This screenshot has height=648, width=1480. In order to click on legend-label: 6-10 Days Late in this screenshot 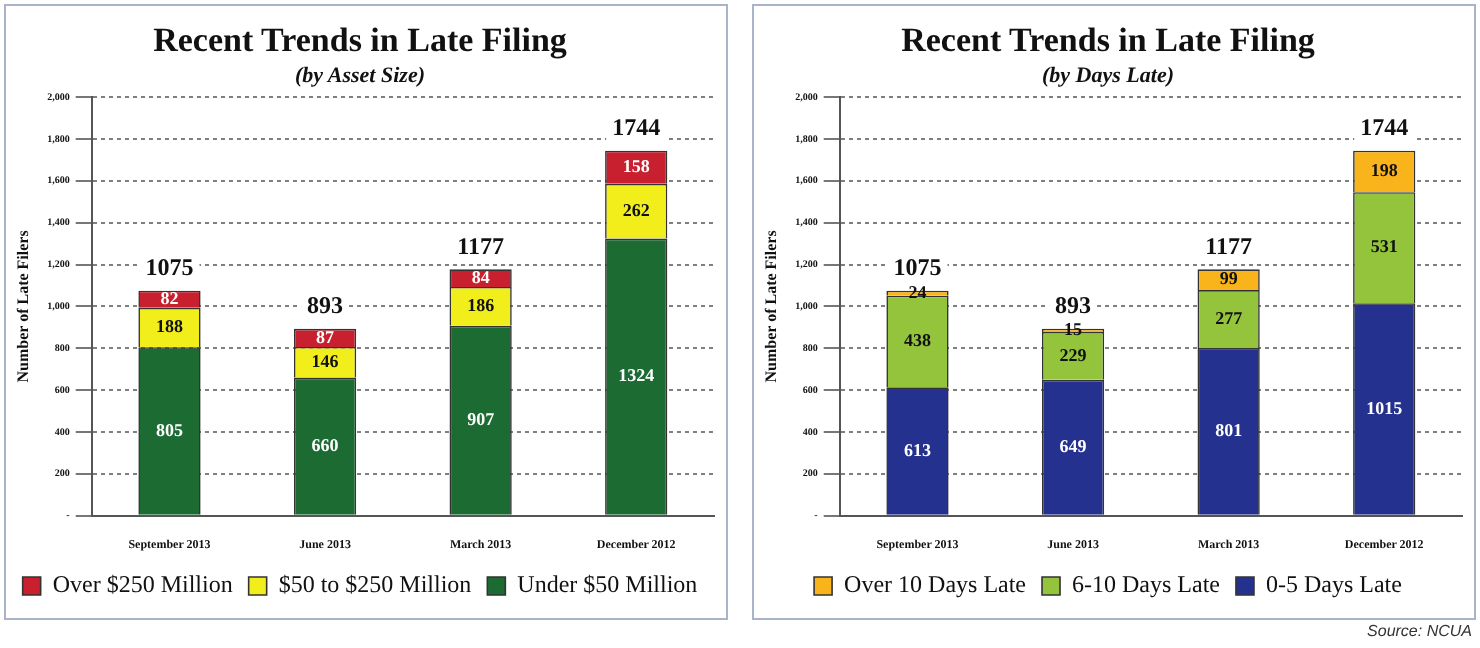, I will do `click(1146, 584)`.